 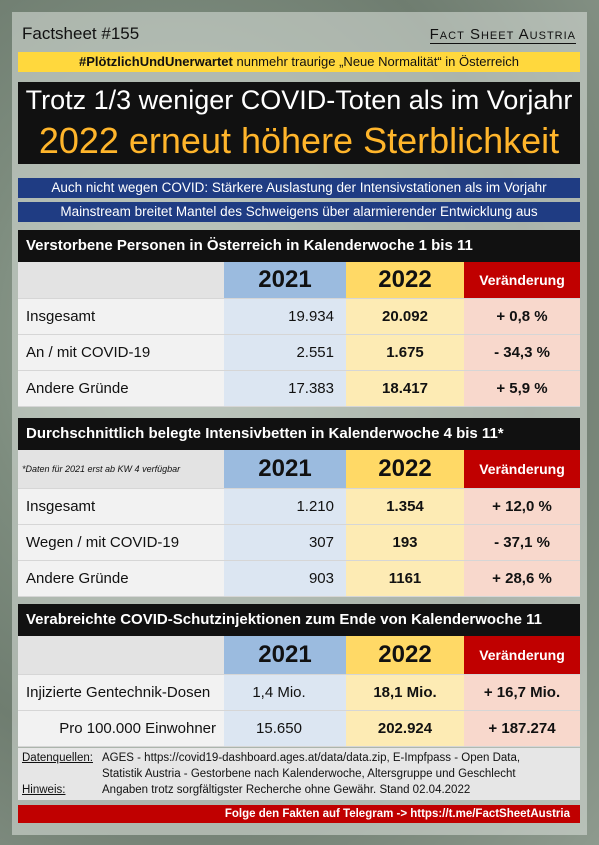 What do you see at coordinates (121, 469) in the screenshot?
I see `header-note: *Daten für 2021 erst ab KW 4 verfügbar` at bounding box center [121, 469].